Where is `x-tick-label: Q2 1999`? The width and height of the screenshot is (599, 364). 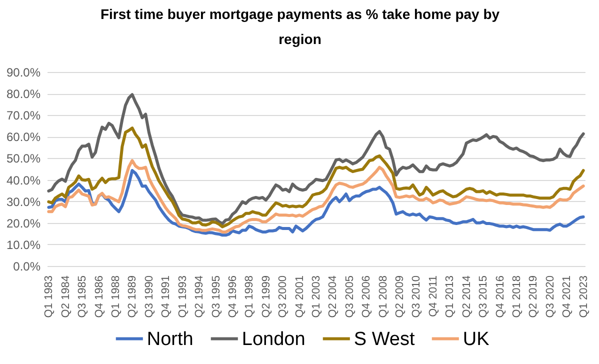 x-tick-label: Q2 1999 is located at coordinates (266, 297).